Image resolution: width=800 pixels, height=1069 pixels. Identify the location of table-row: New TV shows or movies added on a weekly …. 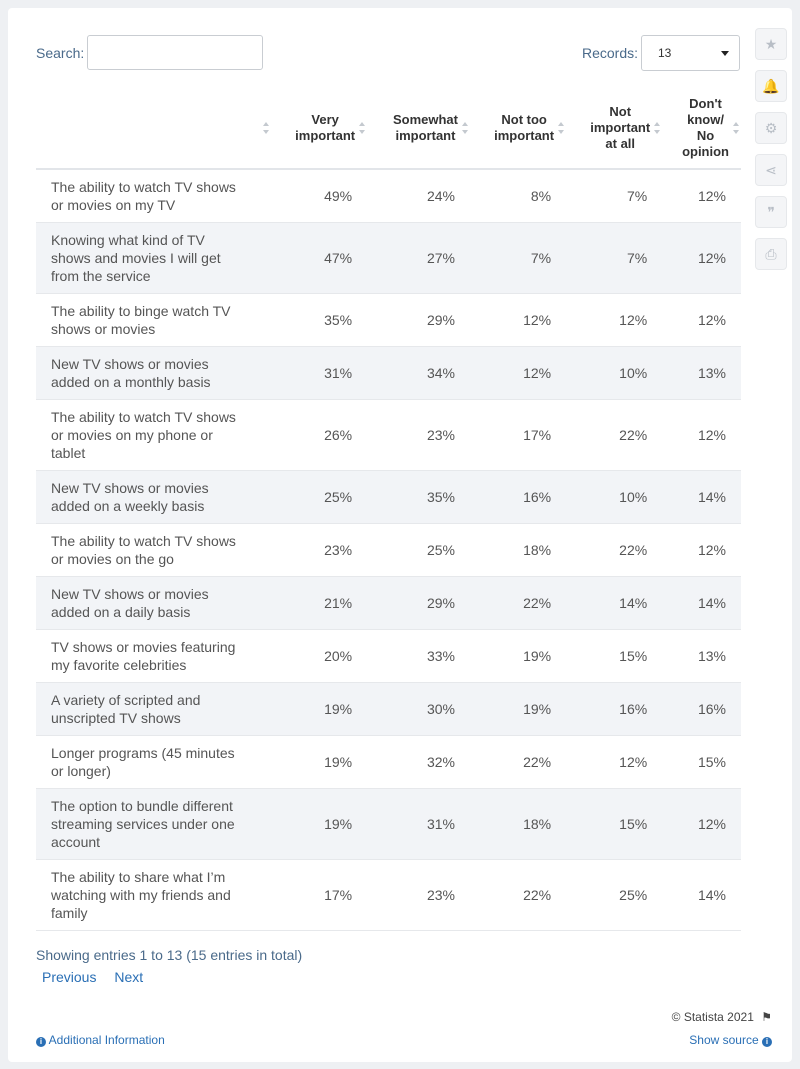
(388, 497).